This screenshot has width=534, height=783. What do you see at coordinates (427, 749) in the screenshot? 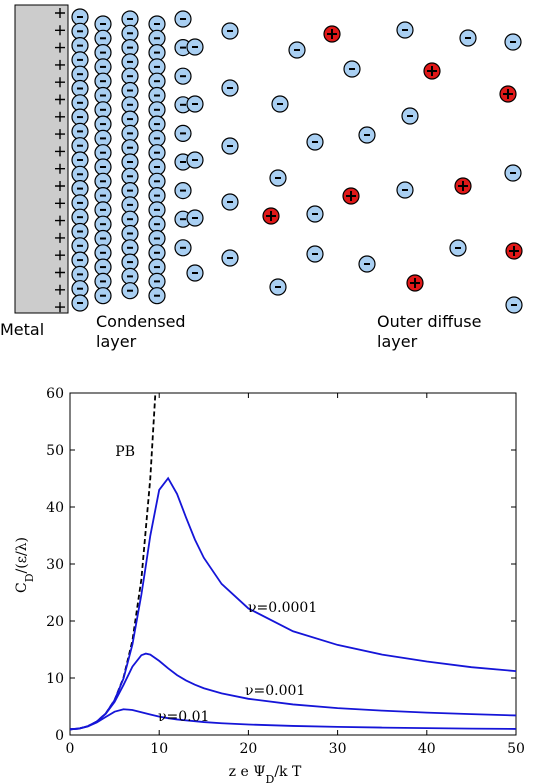
I see `x-tick-label: 40` at bounding box center [427, 749].